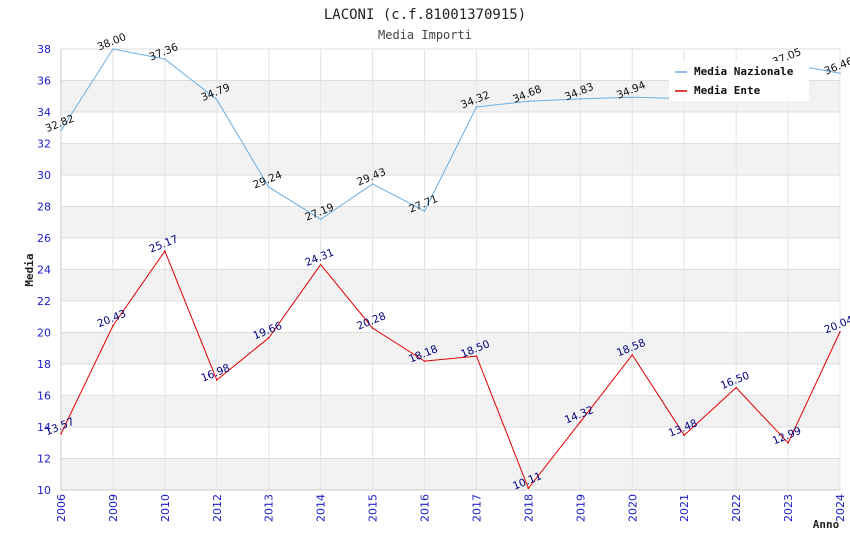 This screenshot has width=850, height=550. I want to click on y-tick-label: 24, so click(44, 270).